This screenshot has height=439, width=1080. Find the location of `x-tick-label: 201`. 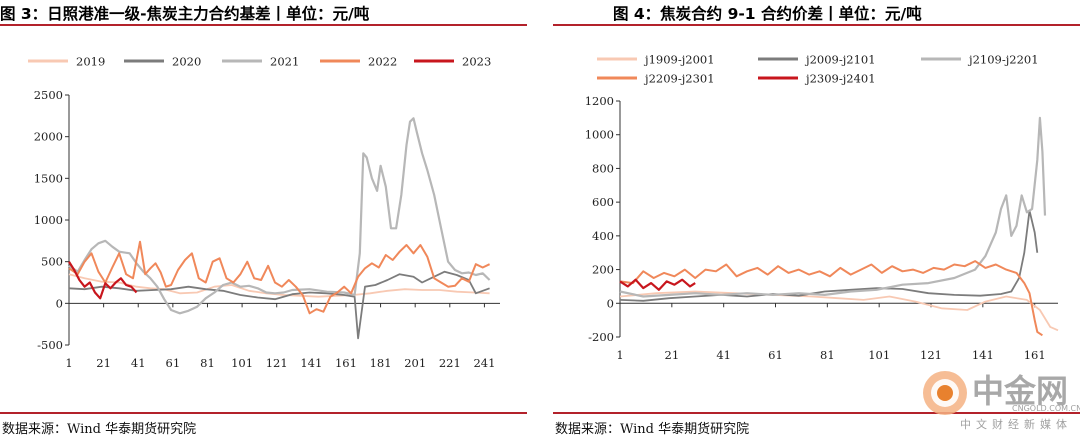

x-tick-label: 201 is located at coordinates (415, 363).